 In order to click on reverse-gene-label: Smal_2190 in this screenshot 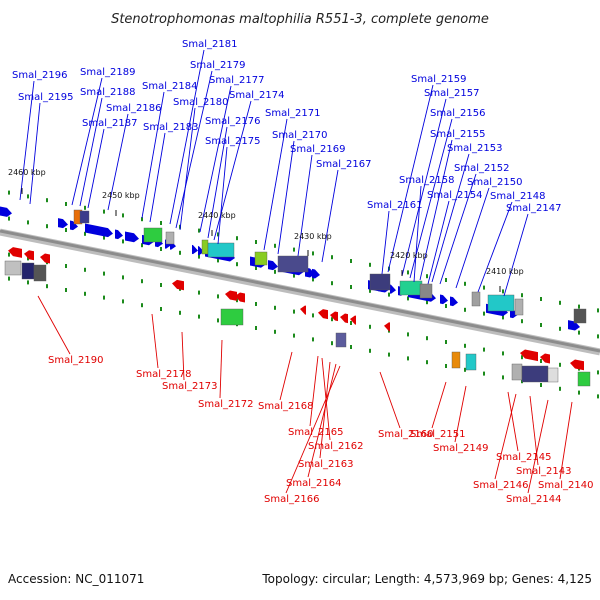, I will do `click(75, 360)`.